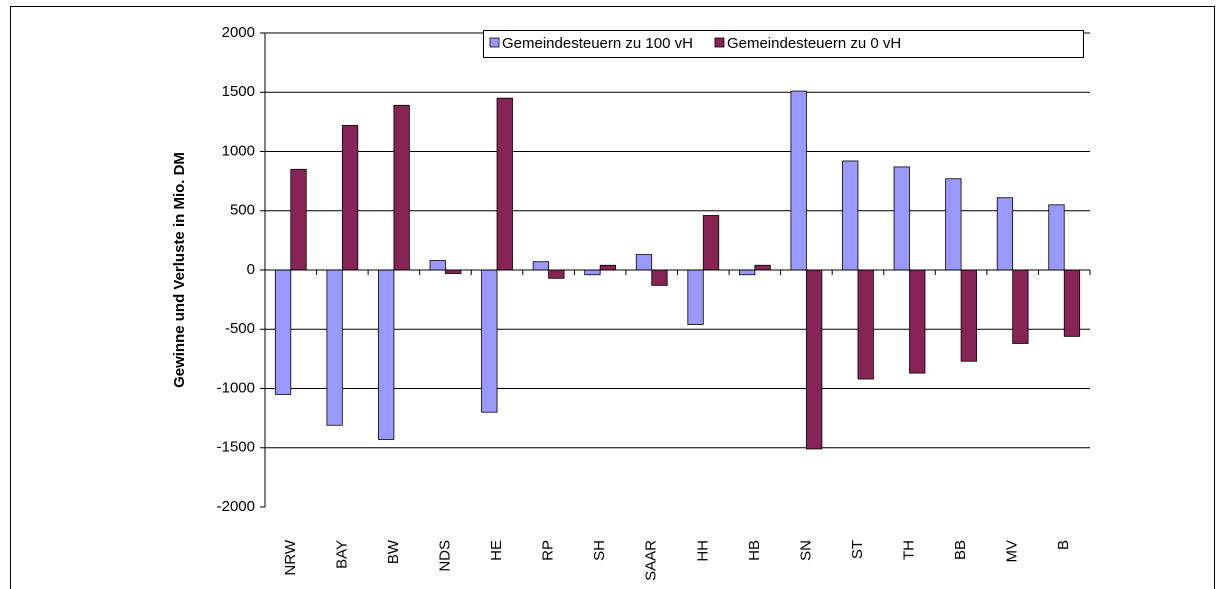 This screenshot has height=589, width=1225. What do you see at coordinates (1012, 551) in the screenshot?
I see `x-tick-label: MV` at bounding box center [1012, 551].